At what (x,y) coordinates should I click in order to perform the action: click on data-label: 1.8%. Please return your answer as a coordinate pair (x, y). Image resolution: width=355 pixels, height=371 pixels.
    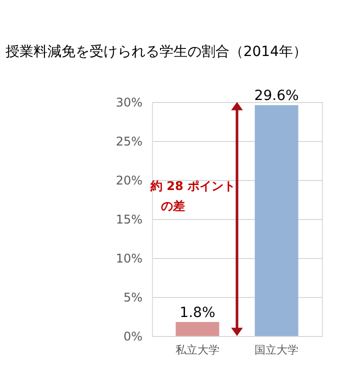
    Looking at the image, I should click on (198, 312).